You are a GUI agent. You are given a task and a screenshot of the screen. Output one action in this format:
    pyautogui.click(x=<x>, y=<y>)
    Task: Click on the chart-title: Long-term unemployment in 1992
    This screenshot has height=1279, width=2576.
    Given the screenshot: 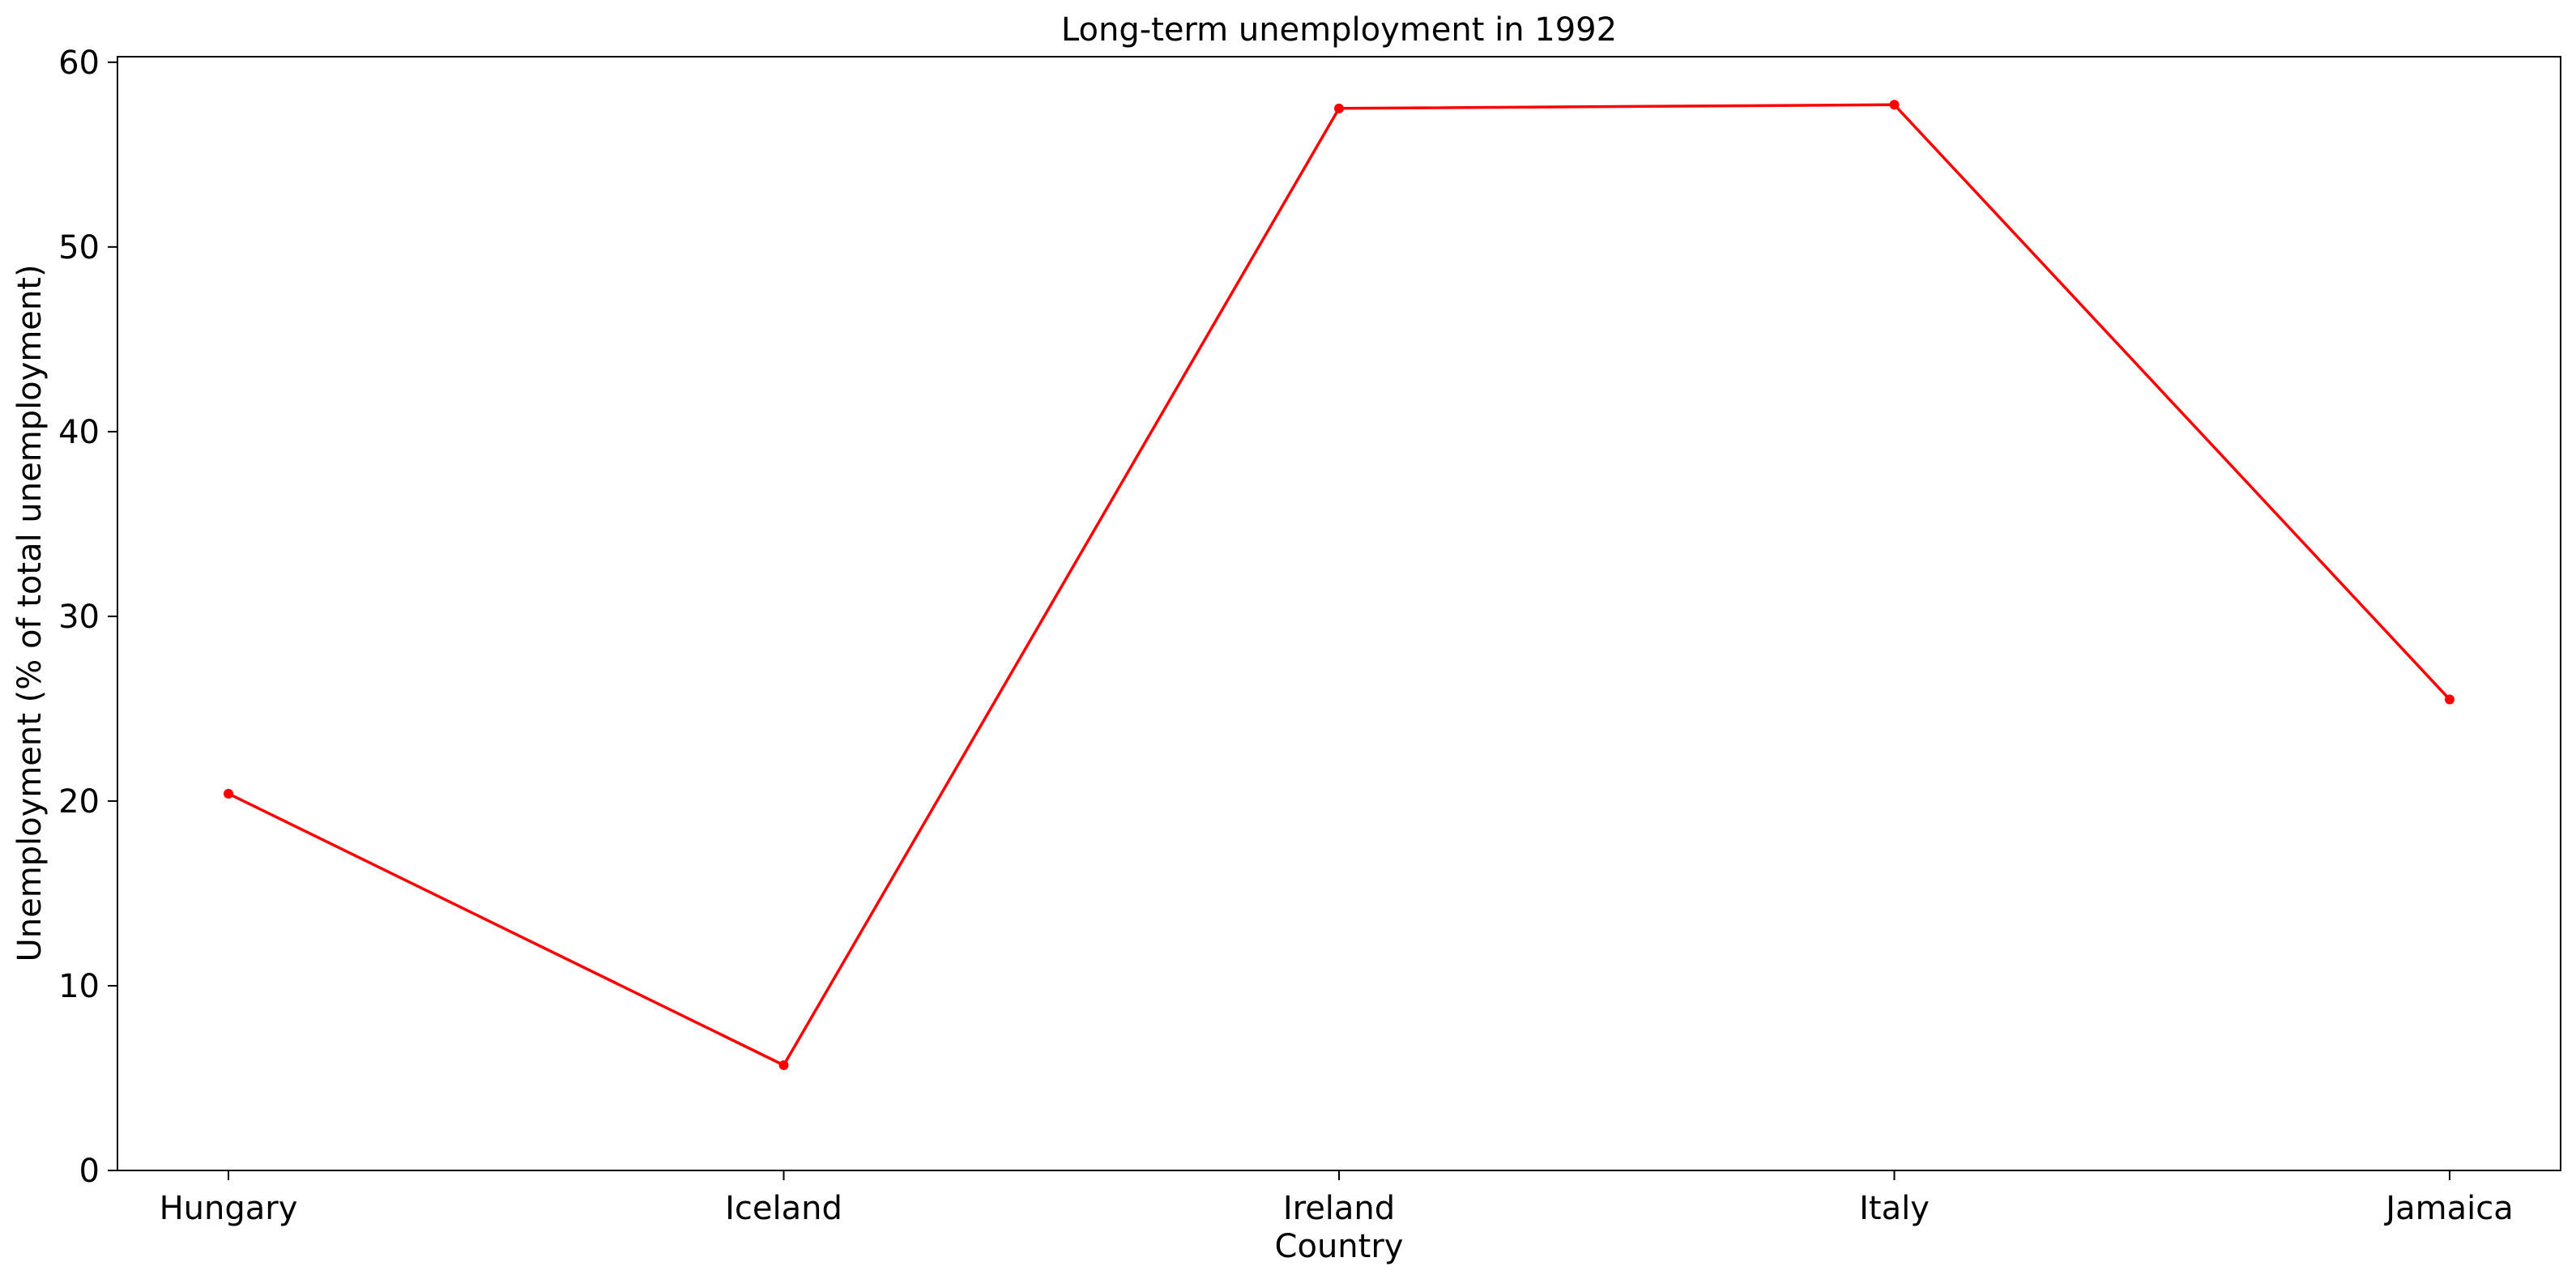 What is the action you would take?
    pyautogui.click(x=1339, y=30)
    